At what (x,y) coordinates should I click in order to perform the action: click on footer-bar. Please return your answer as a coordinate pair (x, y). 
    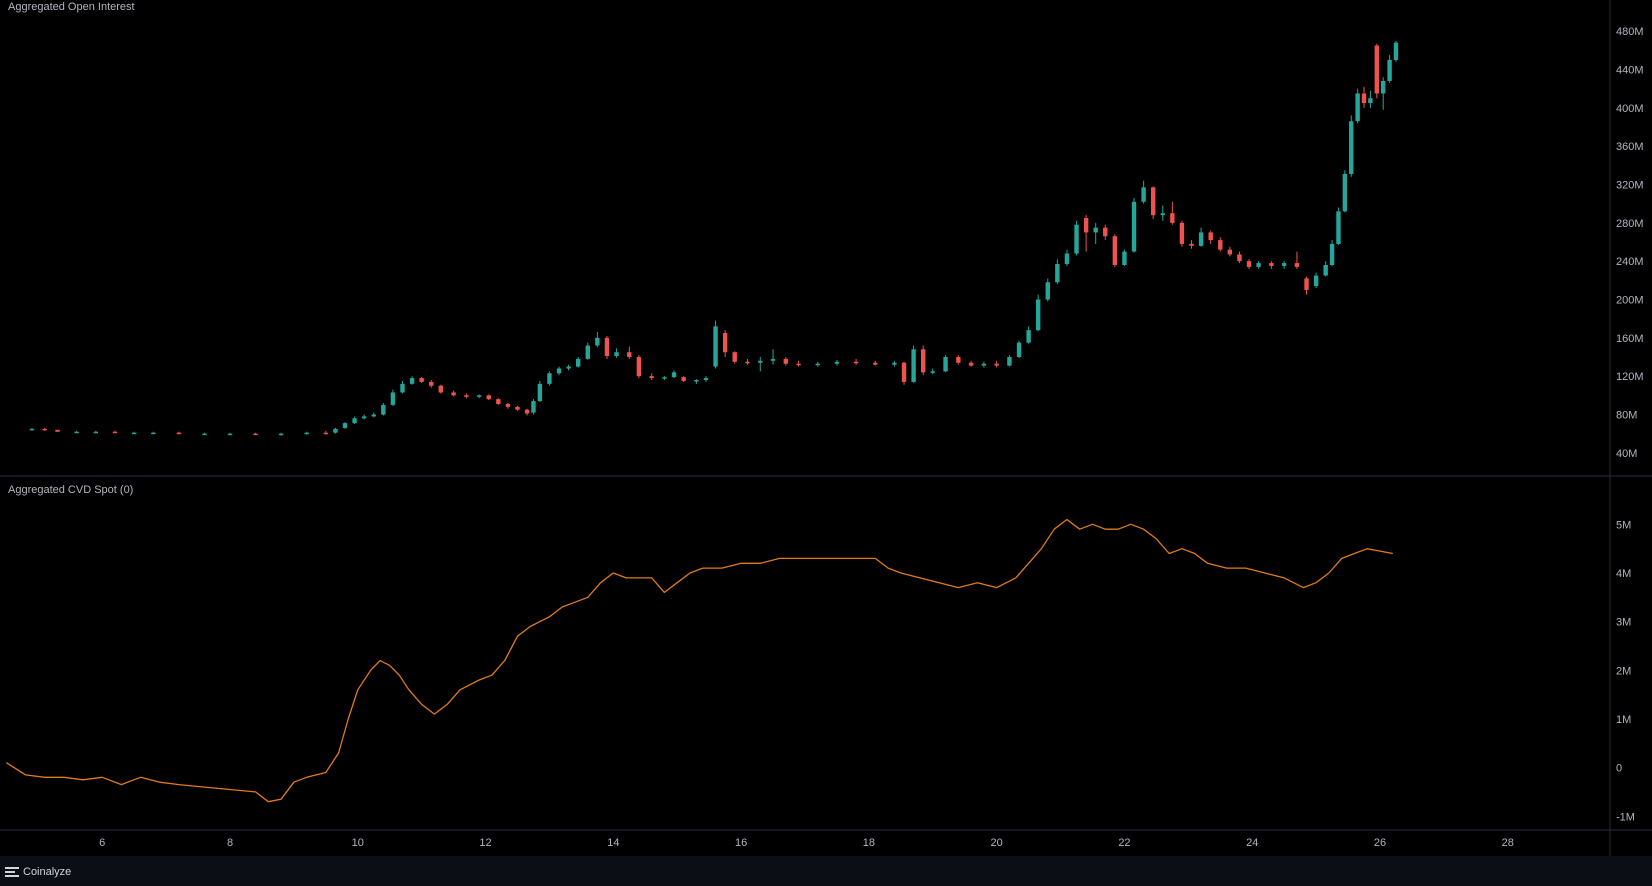
    Looking at the image, I should click on (826, 871).